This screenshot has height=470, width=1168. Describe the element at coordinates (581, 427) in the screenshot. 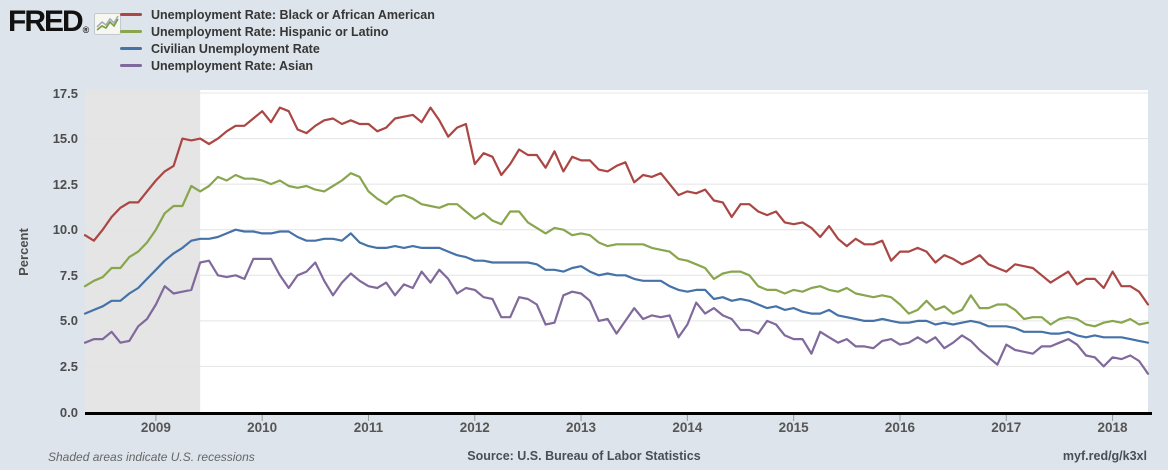

I see `x-tick-label: 2013` at that location.